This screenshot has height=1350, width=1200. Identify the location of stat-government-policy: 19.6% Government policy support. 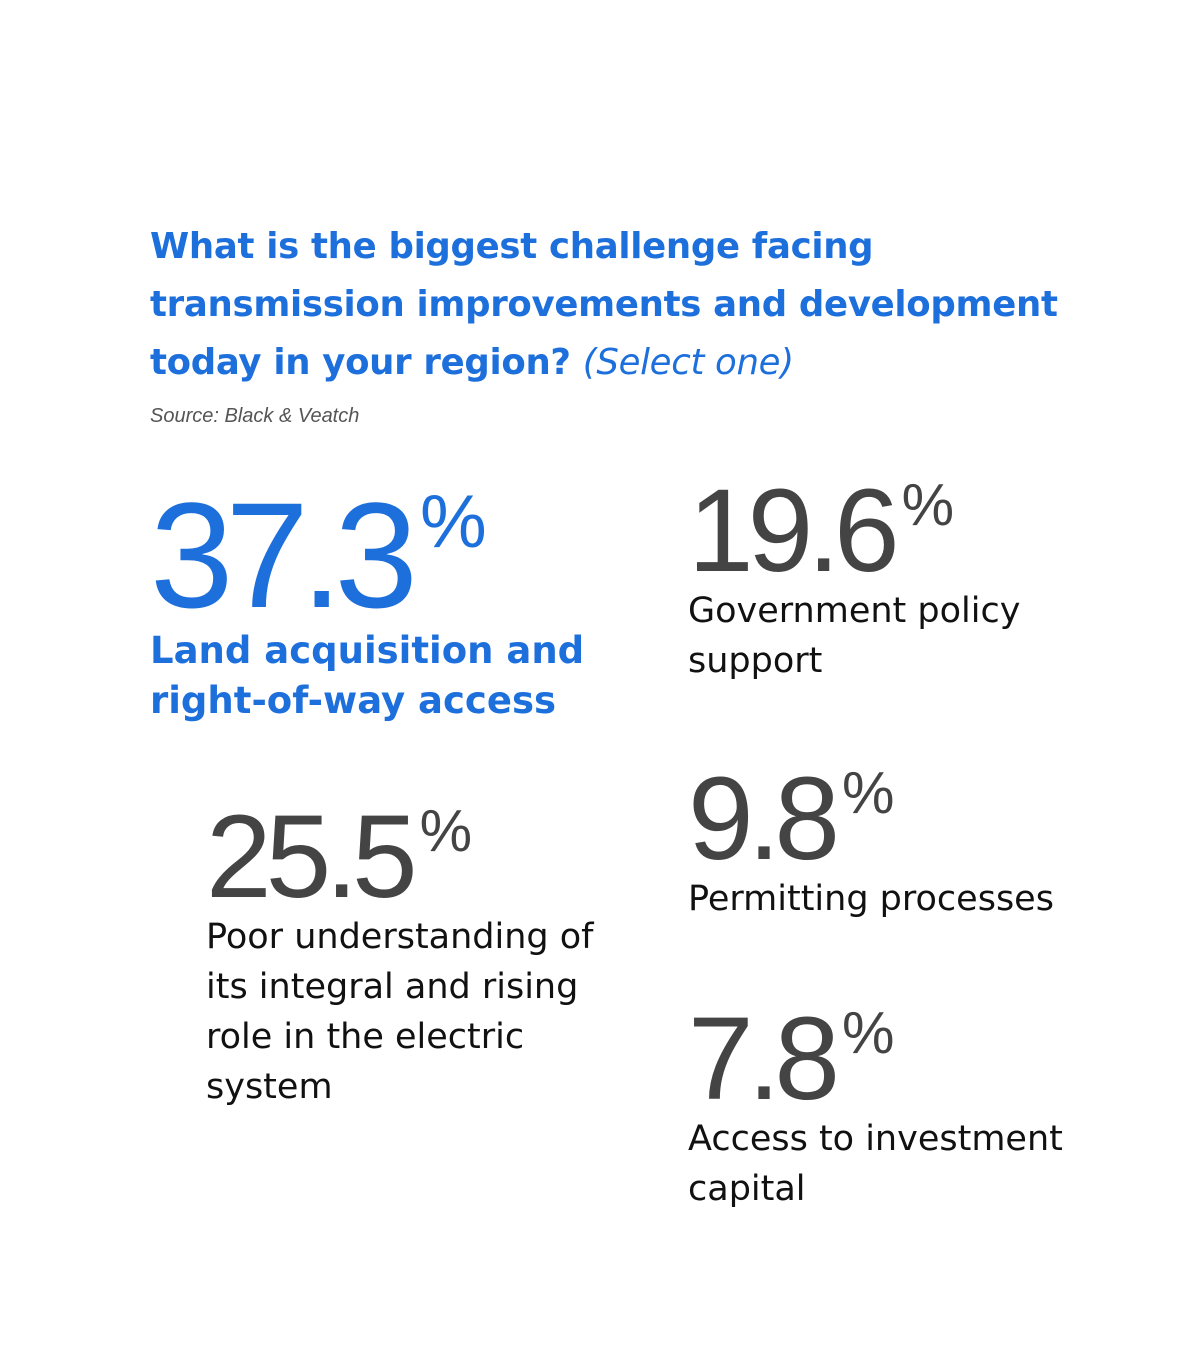
(898, 579).